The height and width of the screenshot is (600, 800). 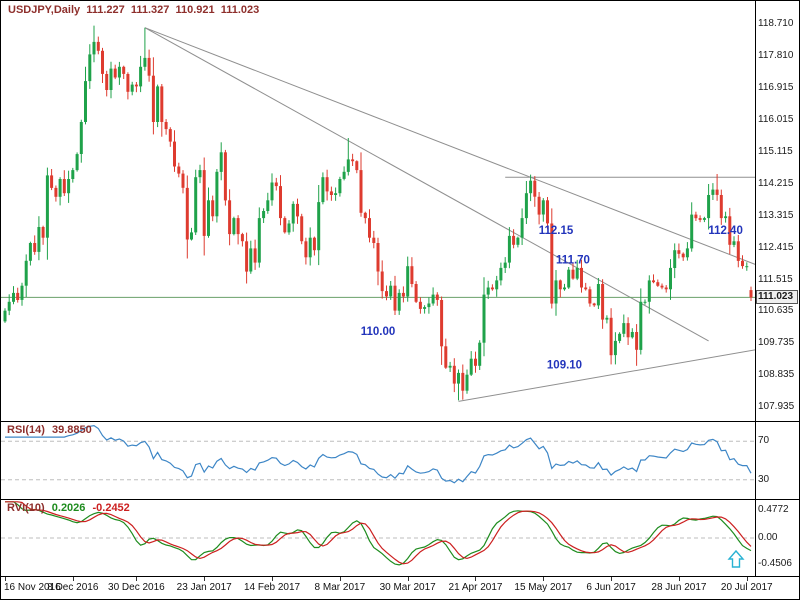 I want to click on price-axis-tick: 114.215, so click(x=776, y=183).